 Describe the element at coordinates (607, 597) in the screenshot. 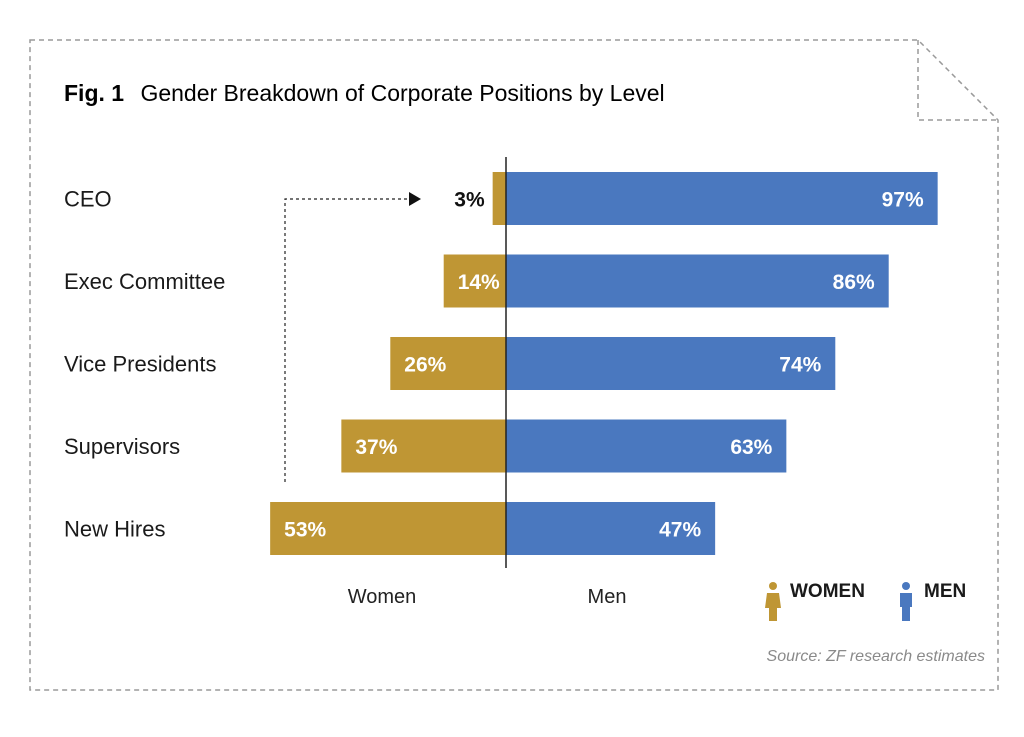

I see `xlabel-men: Men` at that location.